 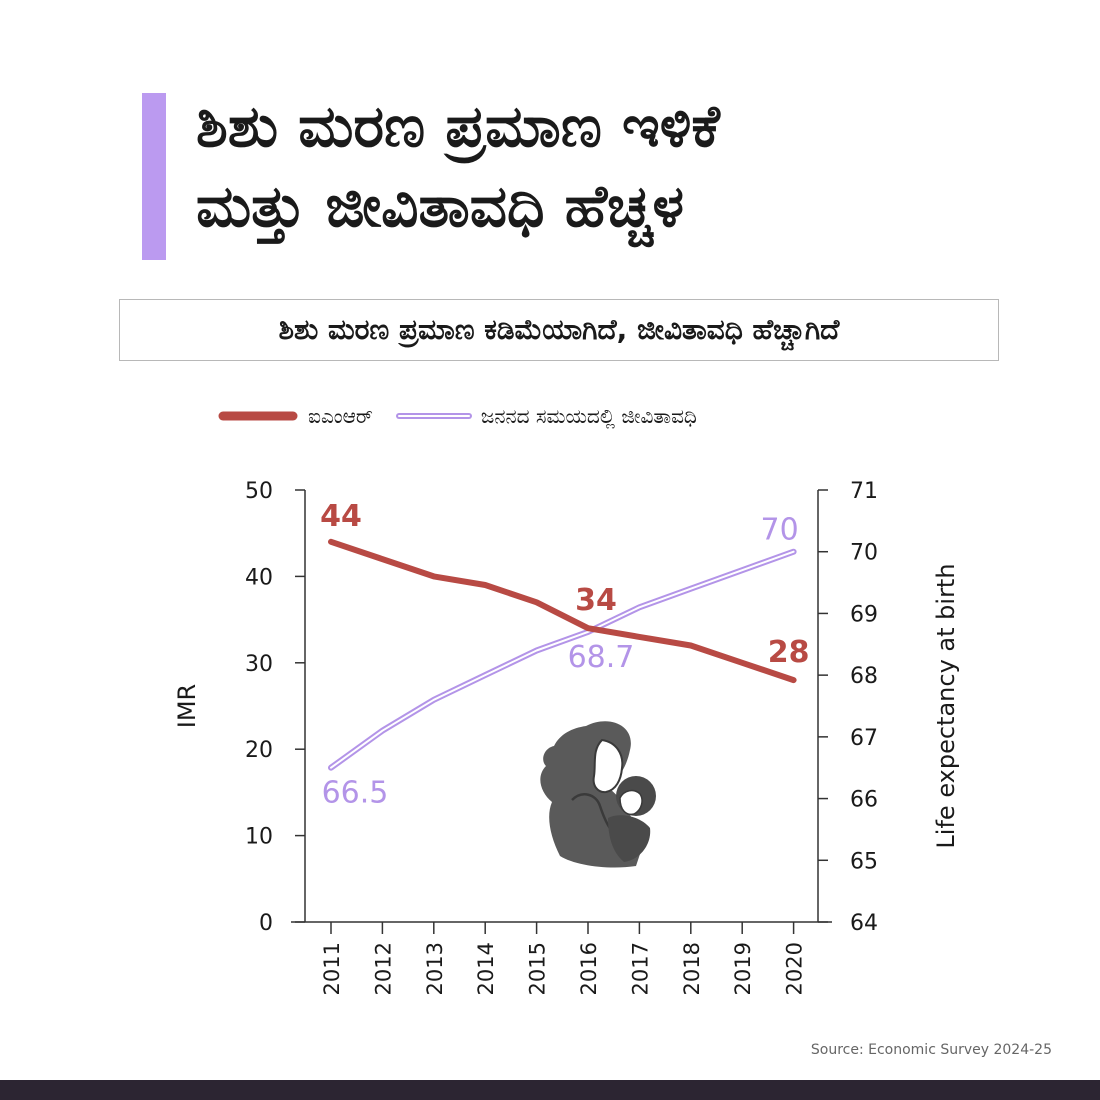 What do you see at coordinates (259, 491) in the screenshot?
I see `left-y-tick-label: 50` at bounding box center [259, 491].